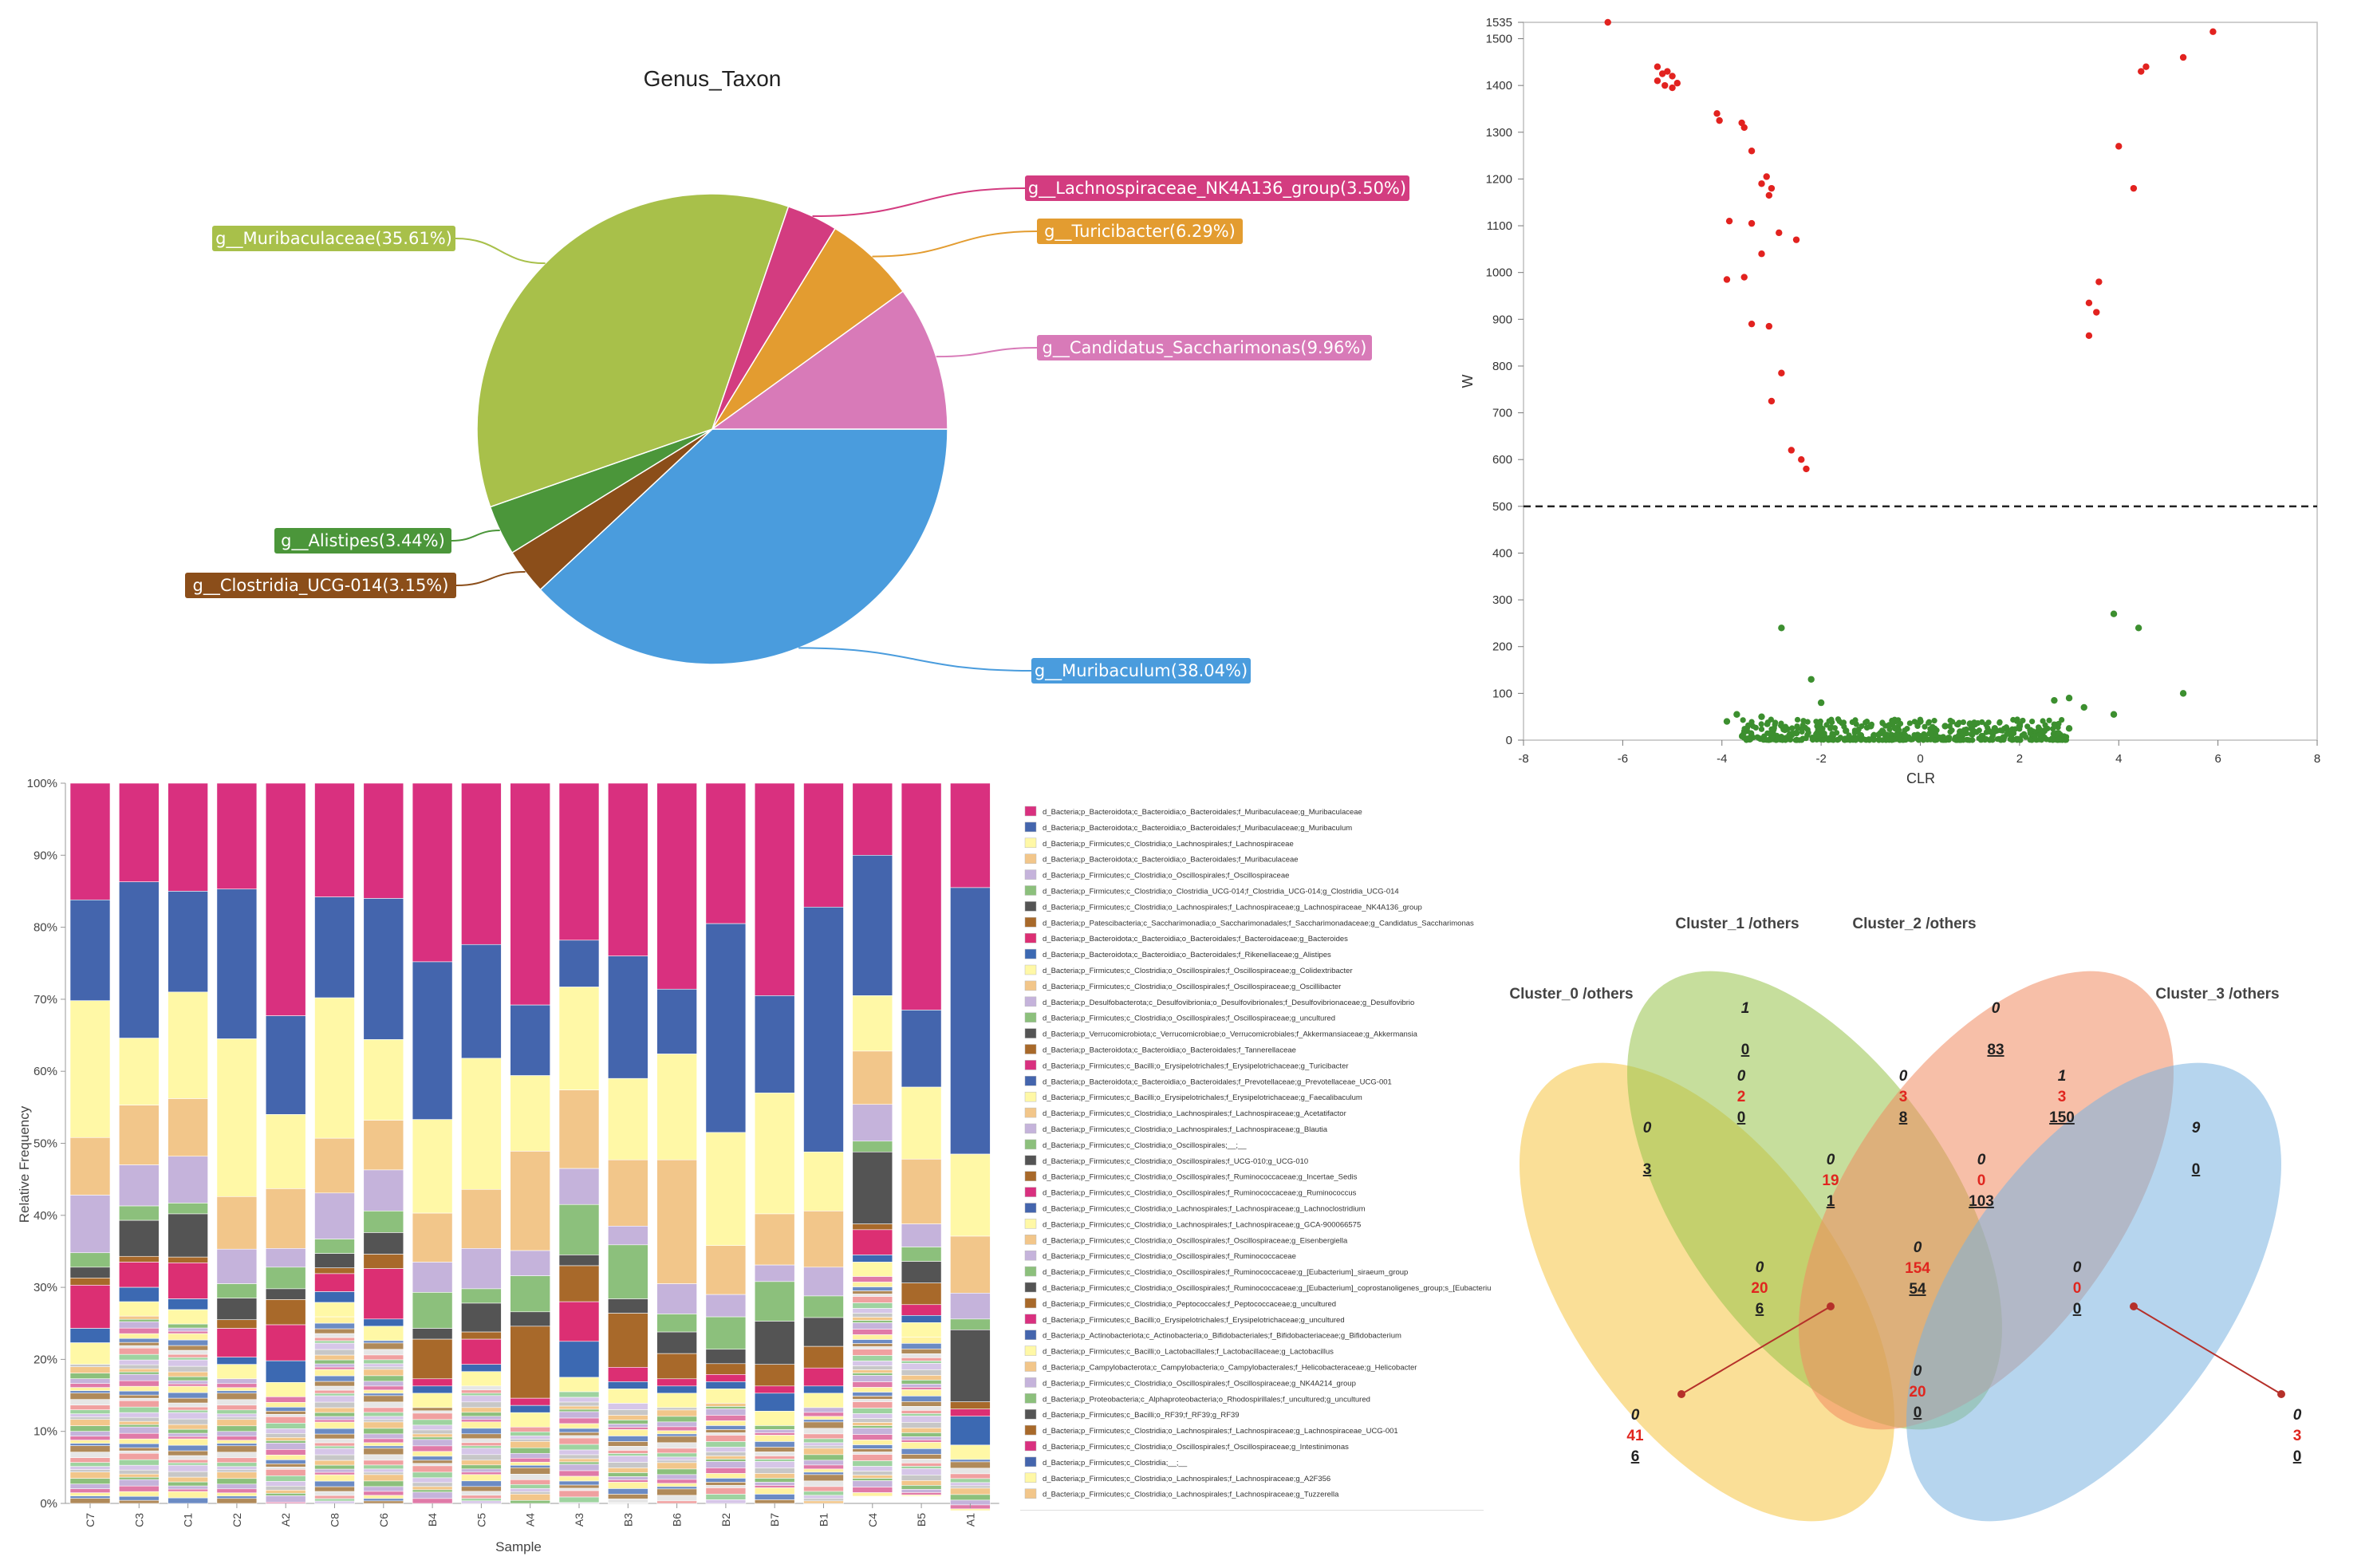 This screenshot has height=1568, width=2373. Describe the element at coordinates (1499, 23) in the screenshot. I see `y-tick-label: 1535` at that location.